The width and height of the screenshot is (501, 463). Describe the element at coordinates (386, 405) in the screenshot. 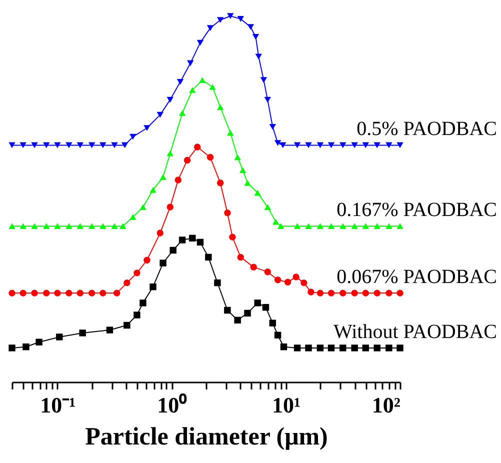

I see `x-tick-label: 10²` at that location.